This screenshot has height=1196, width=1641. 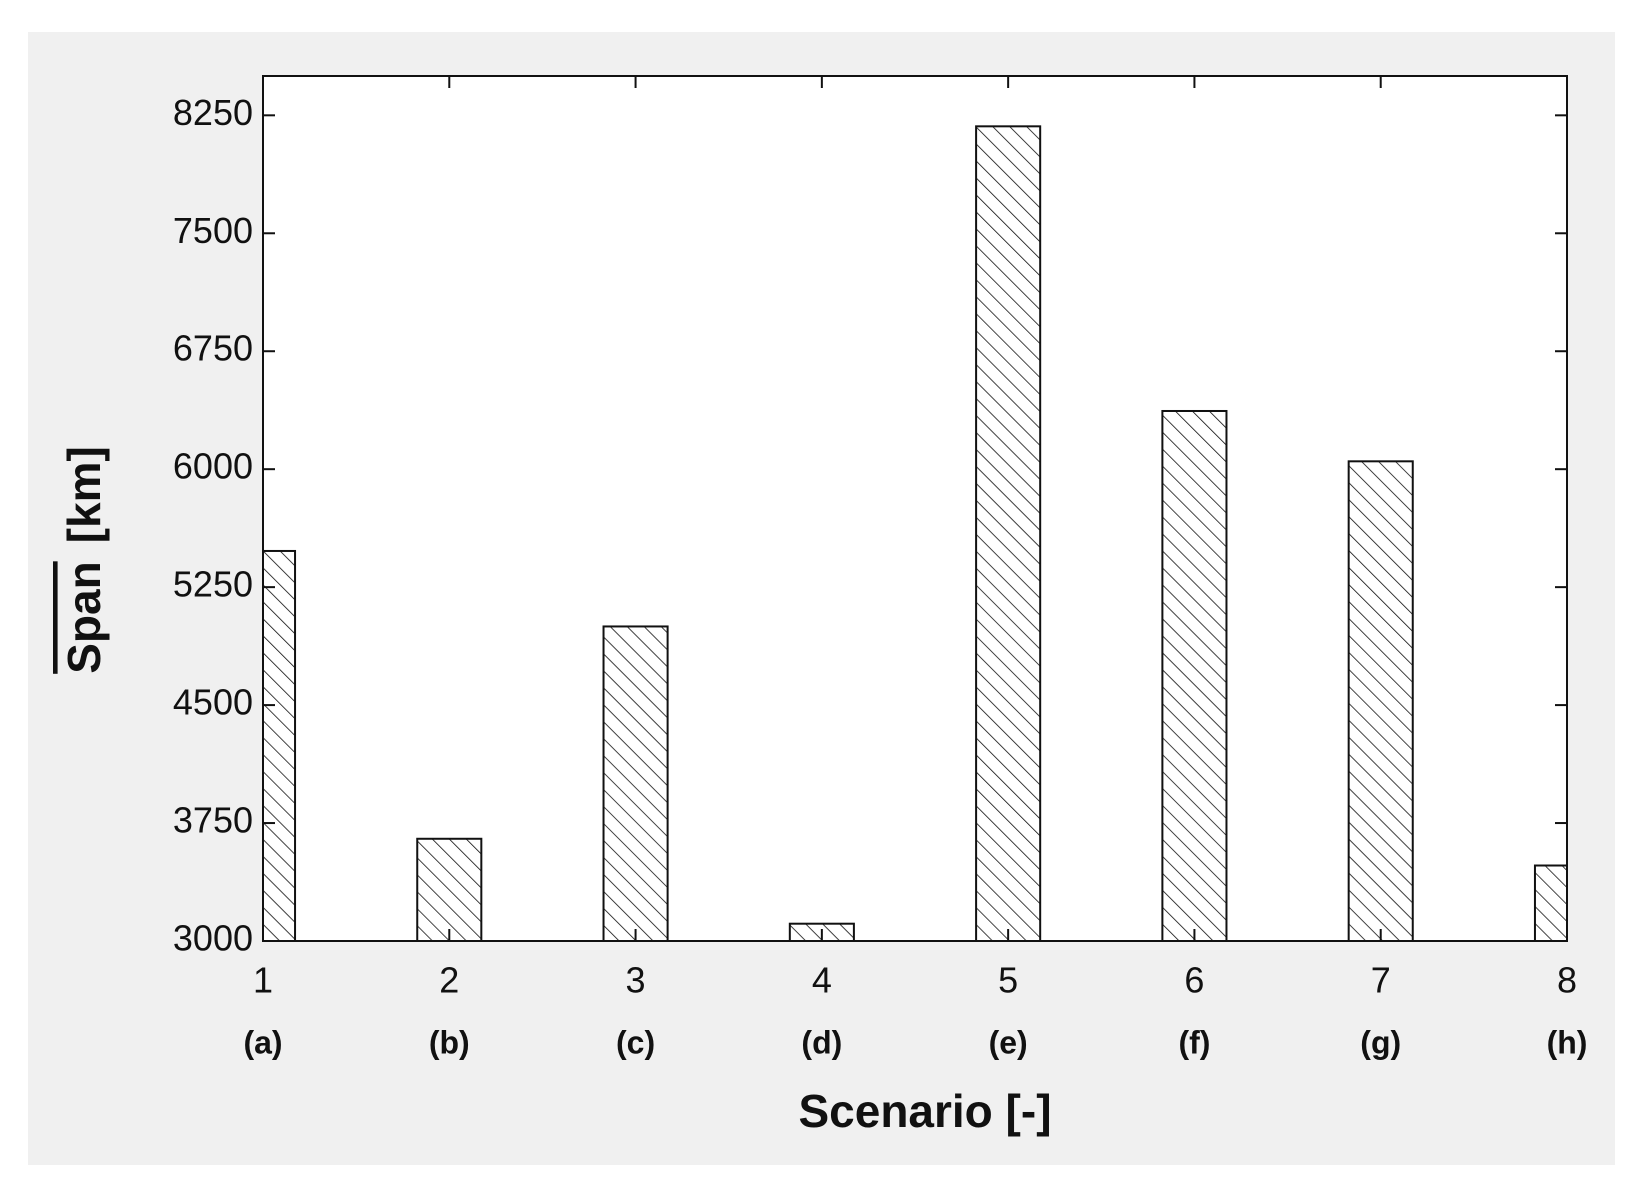 What do you see at coordinates (213, 348) in the screenshot?
I see `y-tick-label: 6750` at bounding box center [213, 348].